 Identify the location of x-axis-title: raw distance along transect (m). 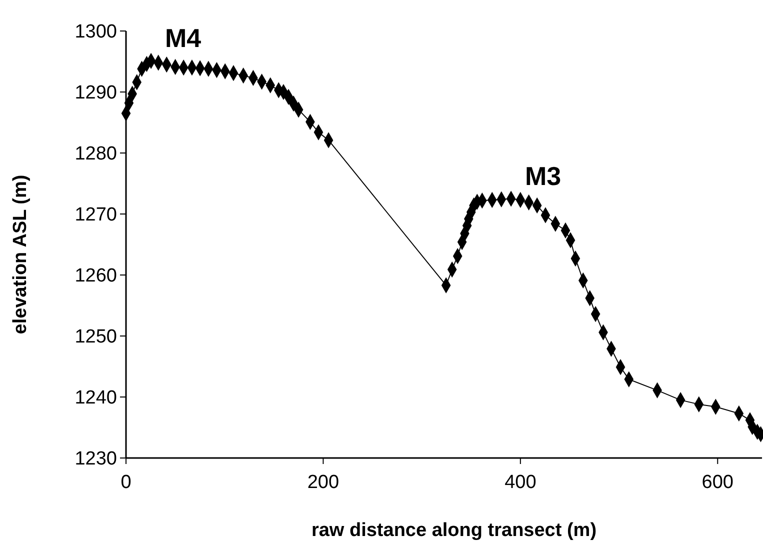
(454, 530).